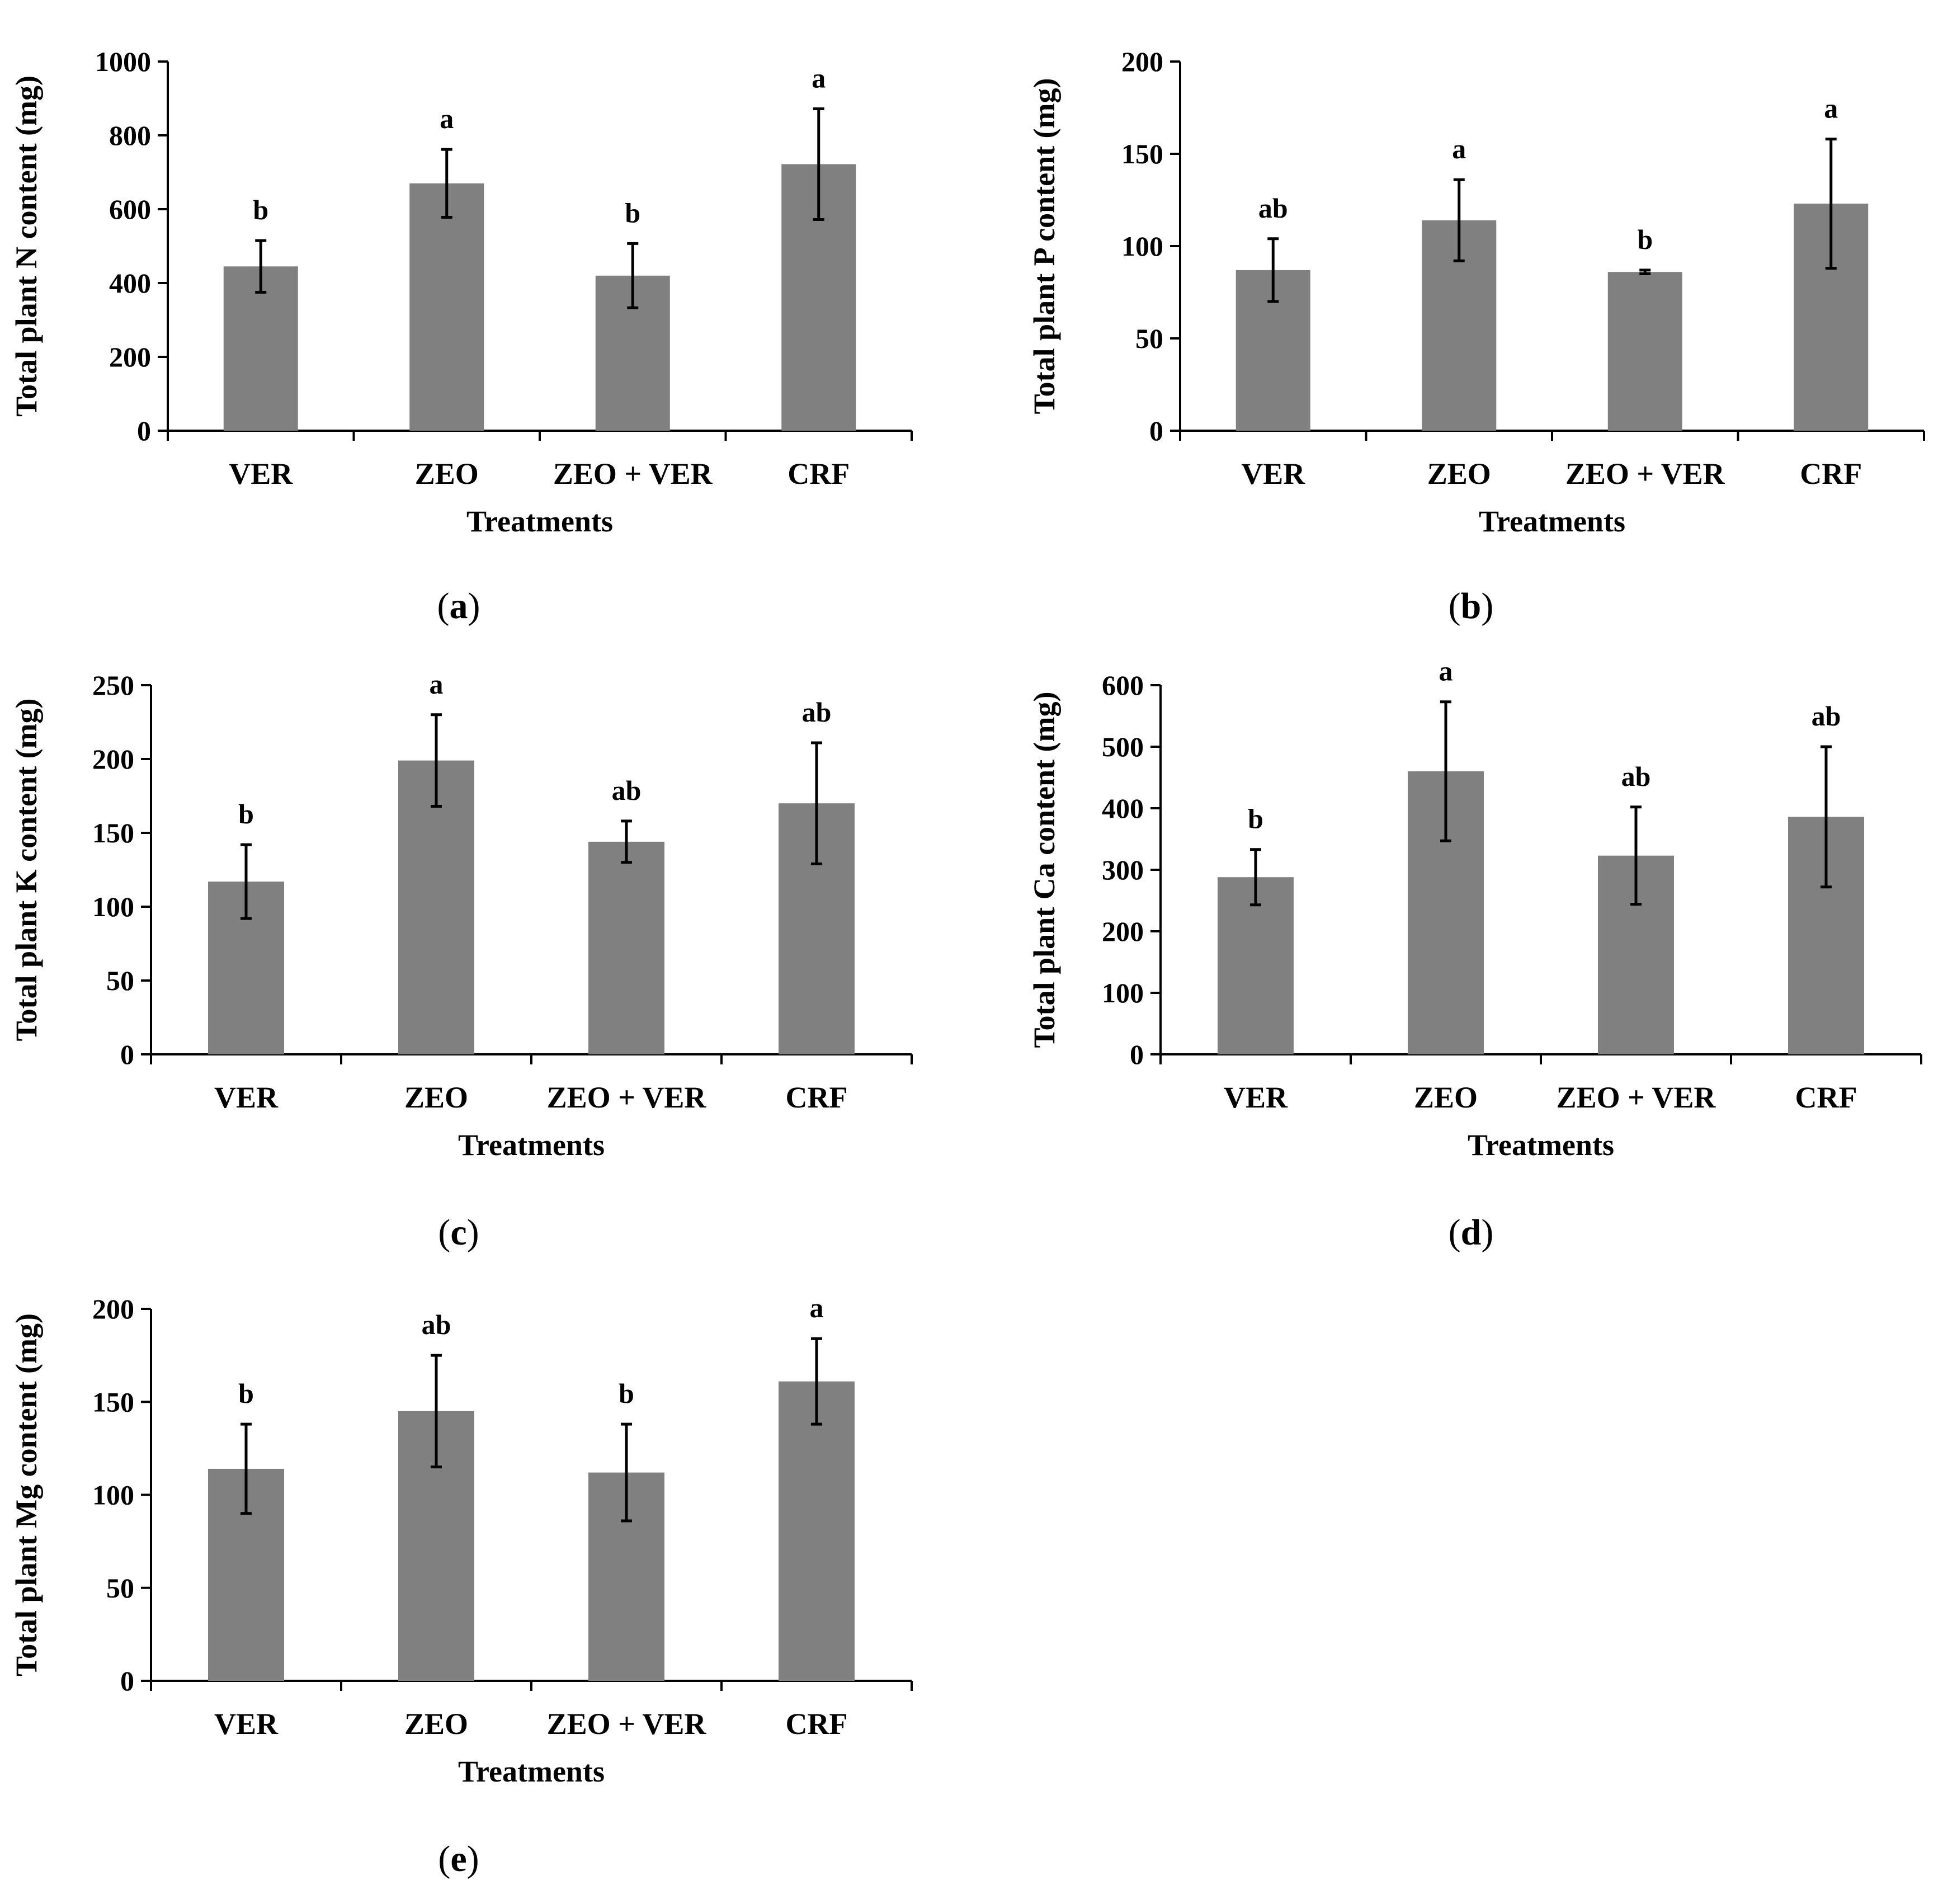 The height and width of the screenshot is (1904, 1943). I want to click on y-tick-label: 300, so click(1123, 869).